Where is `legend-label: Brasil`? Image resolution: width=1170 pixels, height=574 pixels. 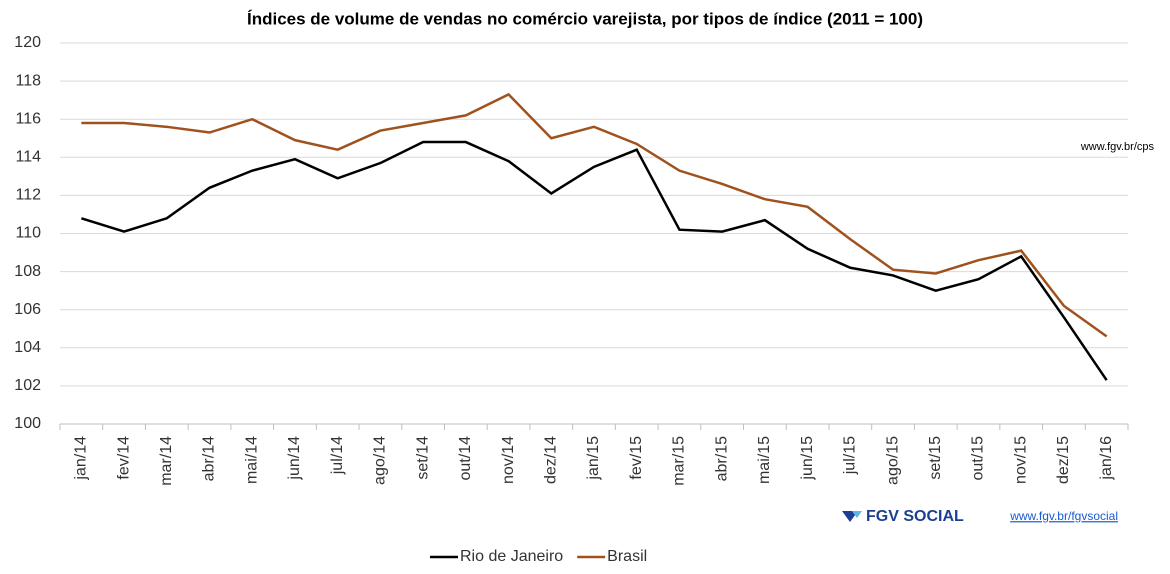 legend-label: Brasil is located at coordinates (627, 556).